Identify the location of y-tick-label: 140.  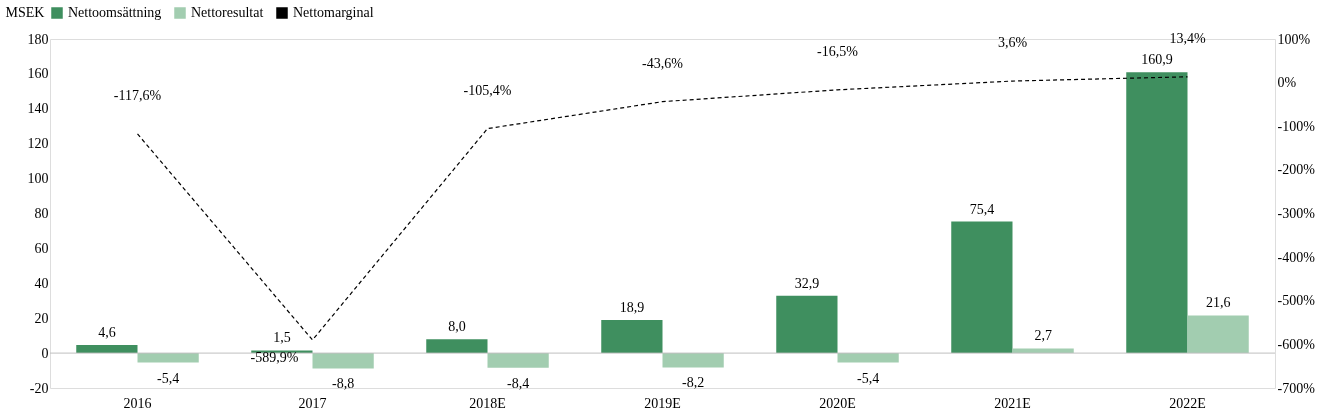
(38, 109).